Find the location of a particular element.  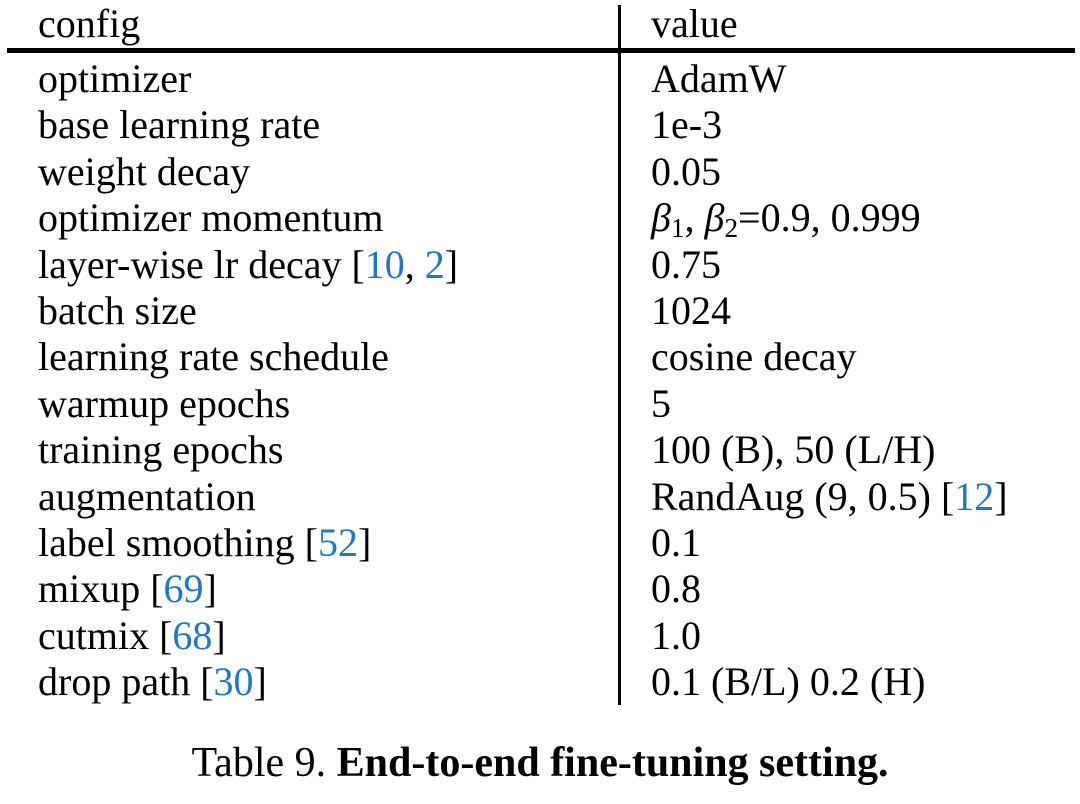

config-cell: weight decay is located at coordinates (310, 172).